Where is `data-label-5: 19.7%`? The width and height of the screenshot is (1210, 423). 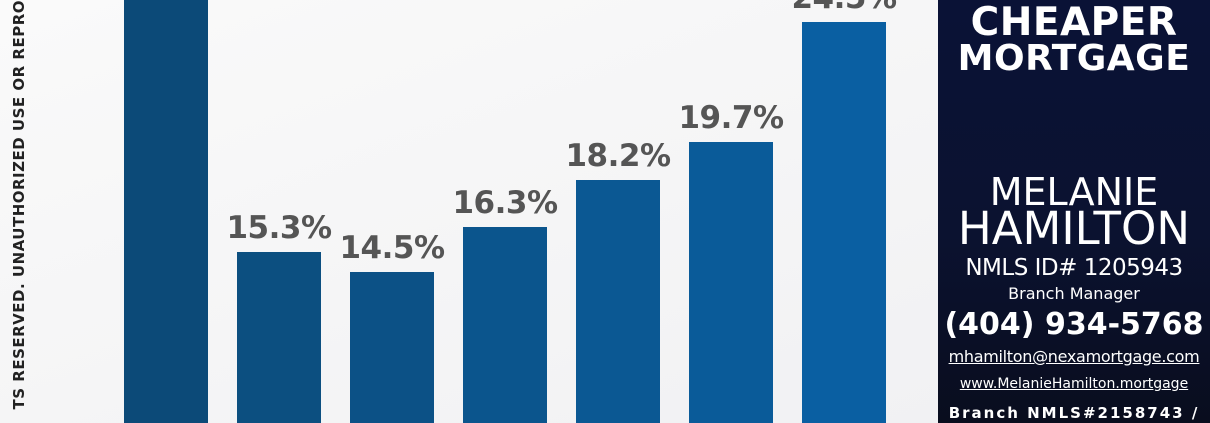 data-label-5: 19.7% is located at coordinates (731, 118).